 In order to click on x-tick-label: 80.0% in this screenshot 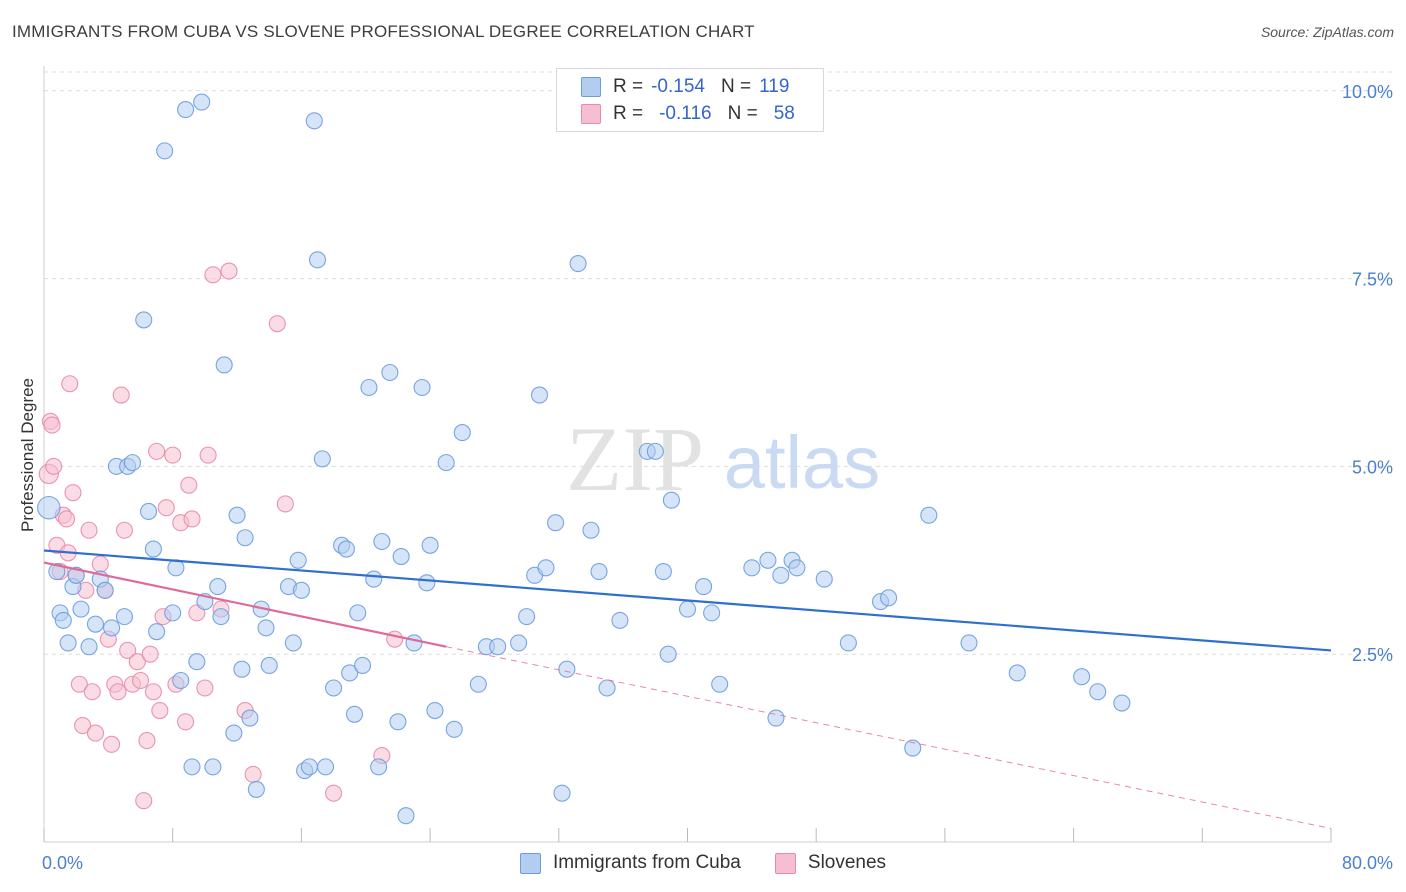, I will do `click(1367, 863)`.